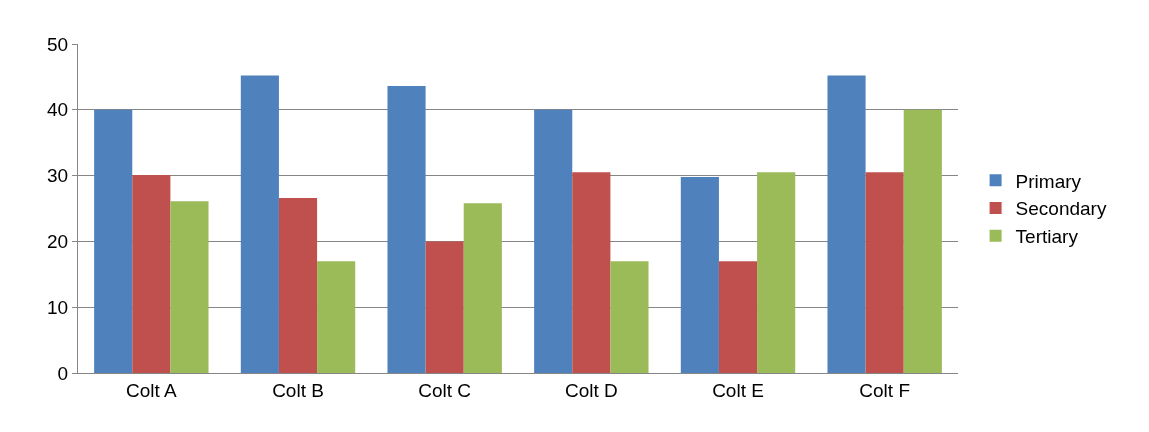  What do you see at coordinates (885, 390) in the screenshot?
I see `x-tick-label: Colt F` at bounding box center [885, 390].